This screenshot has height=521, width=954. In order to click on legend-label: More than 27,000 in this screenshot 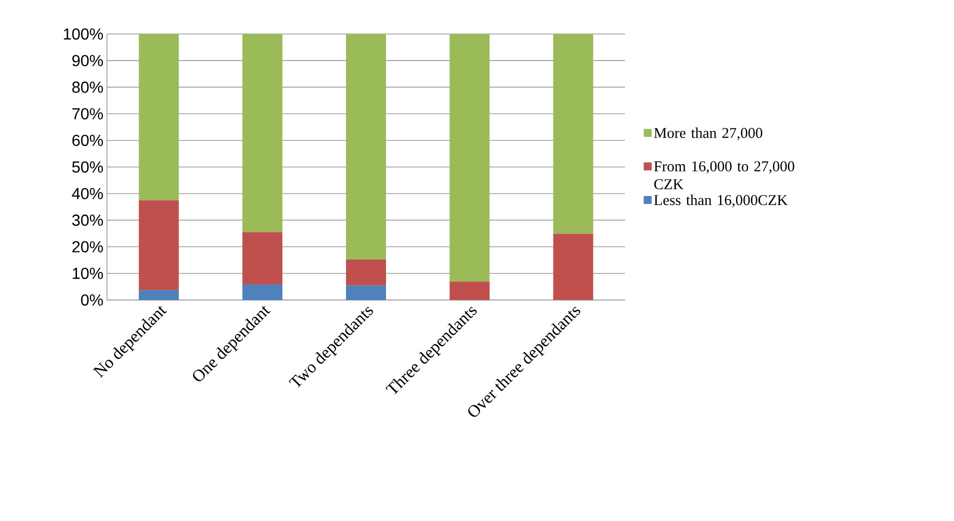, I will do `click(708, 134)`.